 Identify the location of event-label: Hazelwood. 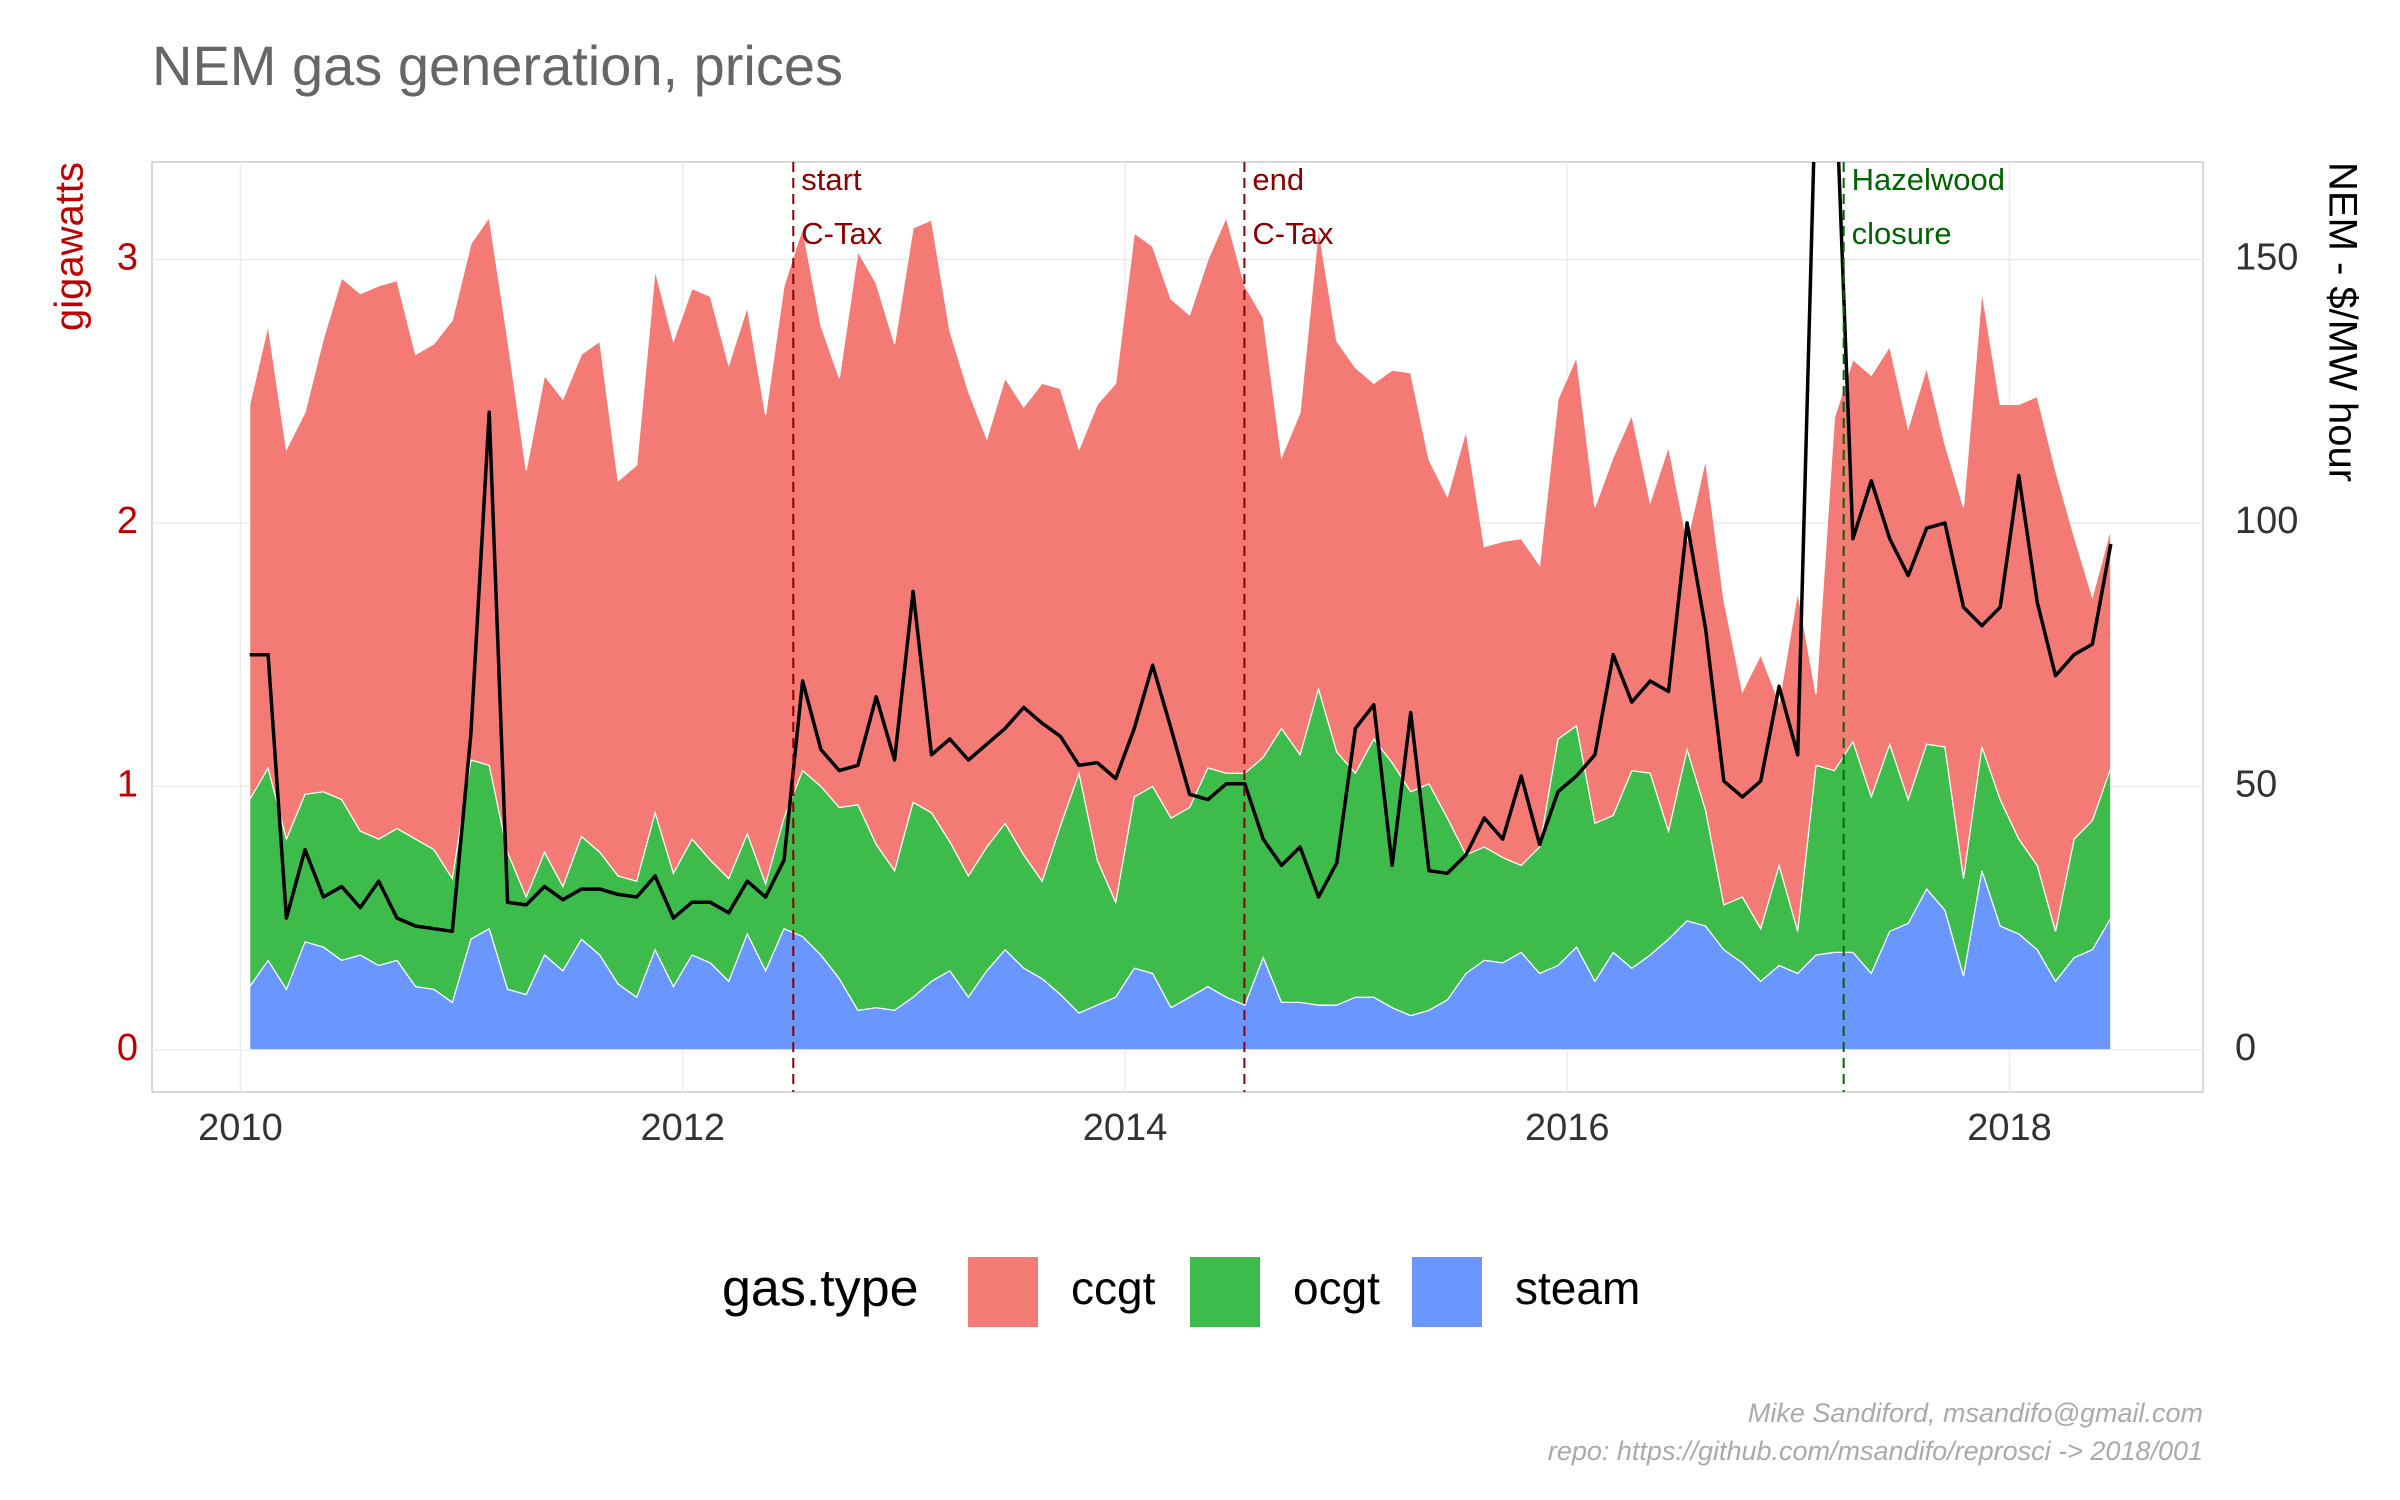
(1928, 179).